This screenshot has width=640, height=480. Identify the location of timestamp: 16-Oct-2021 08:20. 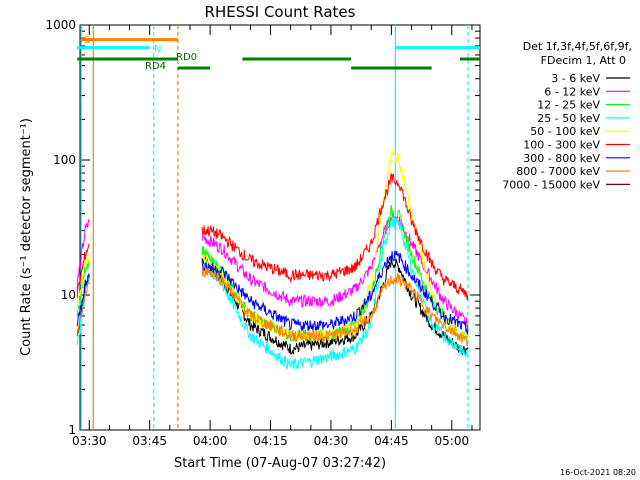
(598, 472).